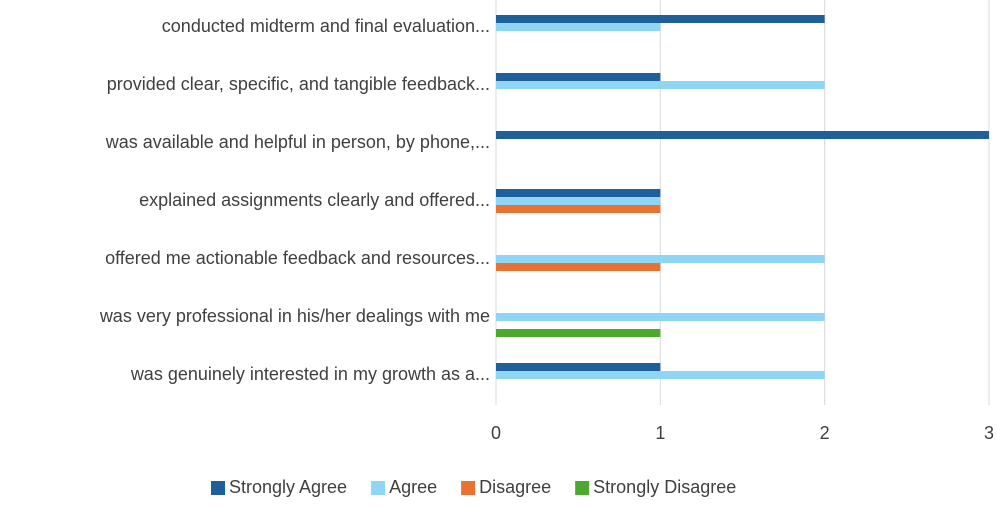 The height and width of the screenshot is (507, 997). I want to click on legend-label: Disagree, so click(515, 487).